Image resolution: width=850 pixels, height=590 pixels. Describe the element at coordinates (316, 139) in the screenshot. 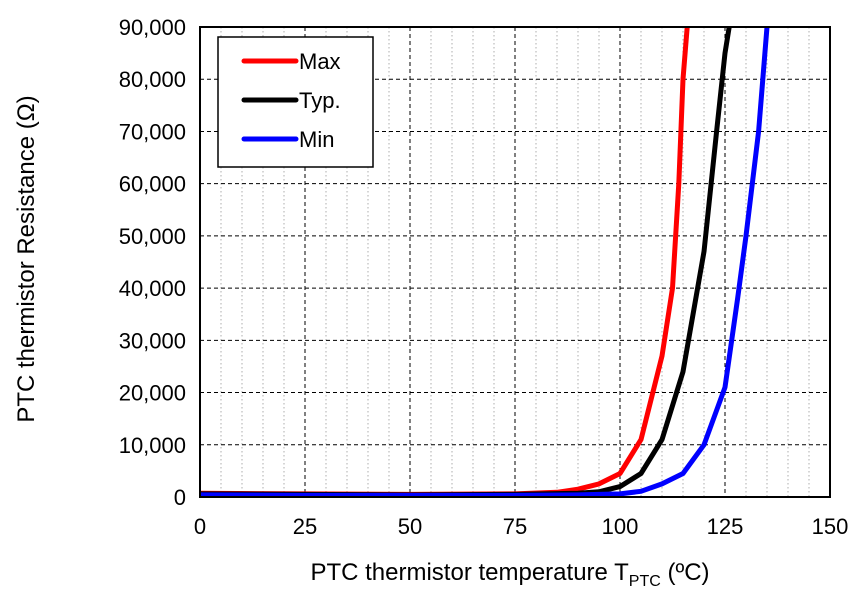

I see `legend-label-min: Min` at that location.